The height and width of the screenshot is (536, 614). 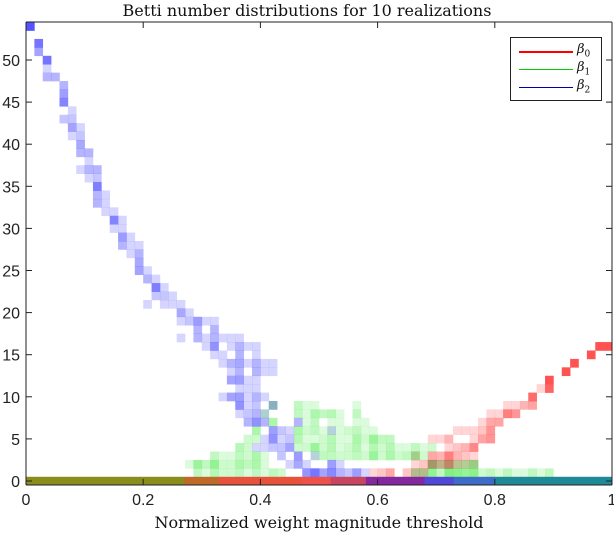 I want to click on legend-item-beta0: β0, so click(x=559, y=51).